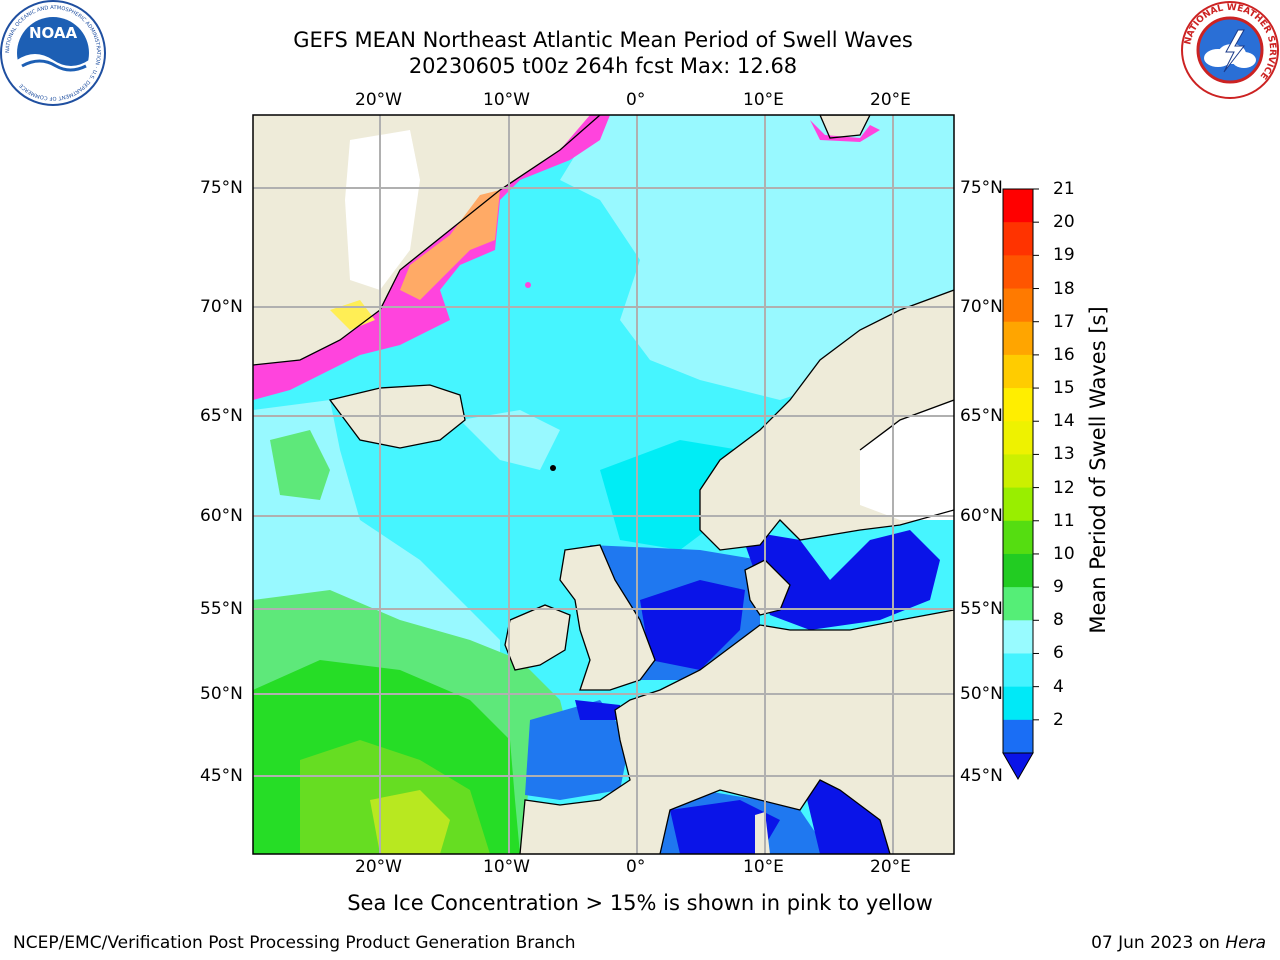 This screenshot has width=1280, height=960. Describe the element at coordinates (890, 100) in the screenshot. I see `lon-label-top: 20°E` at that location.